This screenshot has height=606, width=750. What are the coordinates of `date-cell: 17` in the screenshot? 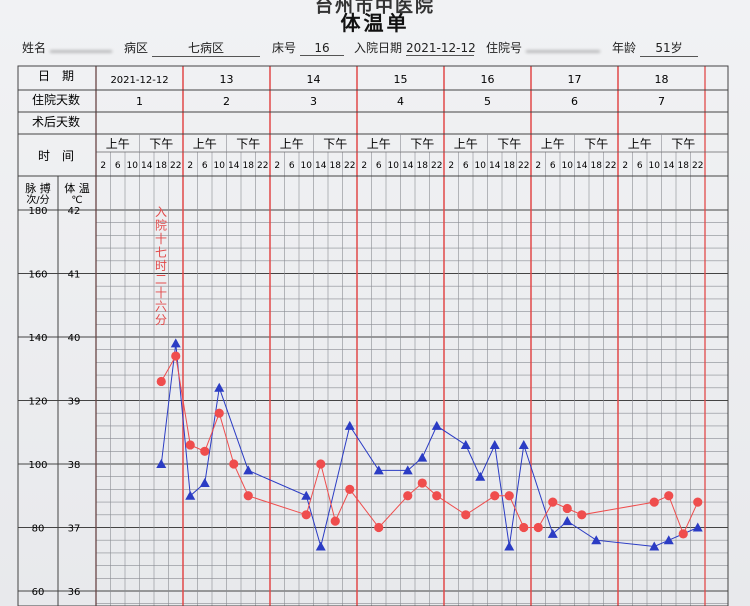 It's located at (575, 79).